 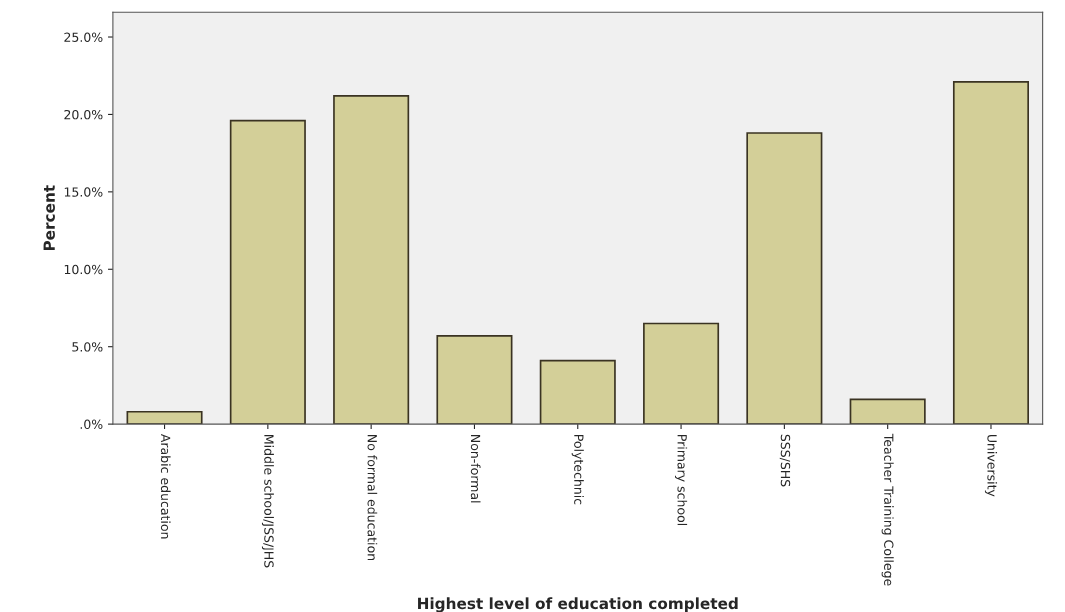 What do you see at coordinates (577, 470) in the screenshot?
I see `x-tick-label: Polytechnic` at bounding box center [577, 470].